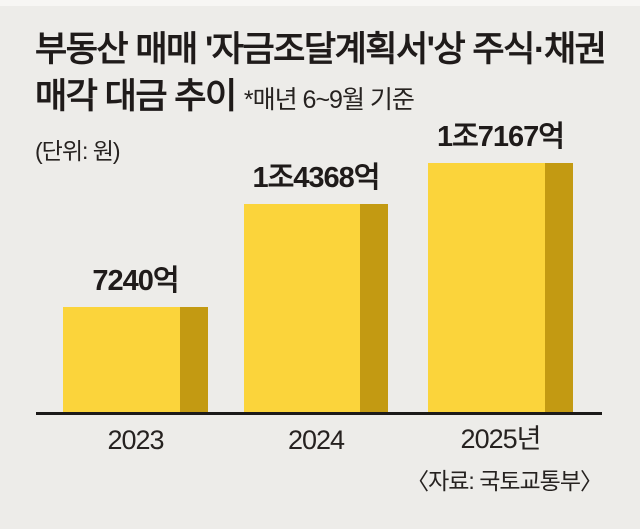 The height and width of the screenshot is (529, 640). What do you see at coordinates (78, 151) in the screenshot?
I see `unit-label: (단위: 원)` at bounding box center [78, 151].